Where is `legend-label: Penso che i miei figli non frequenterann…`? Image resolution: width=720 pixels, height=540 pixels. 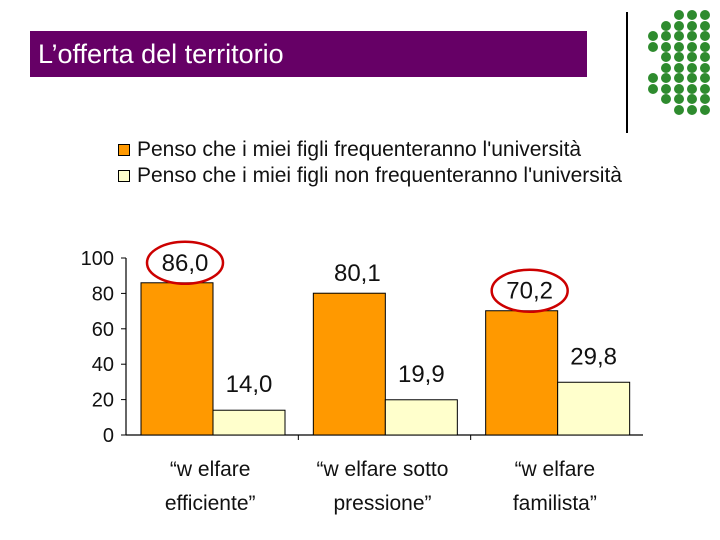 legend-label: Penso che i miei figli non frequenterann… is located at coordinates (379, 175).